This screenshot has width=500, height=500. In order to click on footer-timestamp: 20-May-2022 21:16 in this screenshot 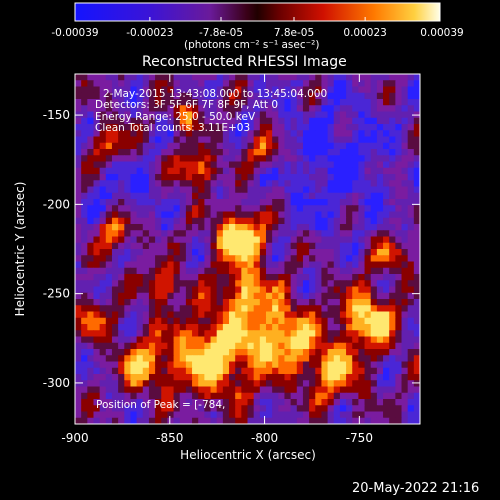, I will do `click(416, 488)`.